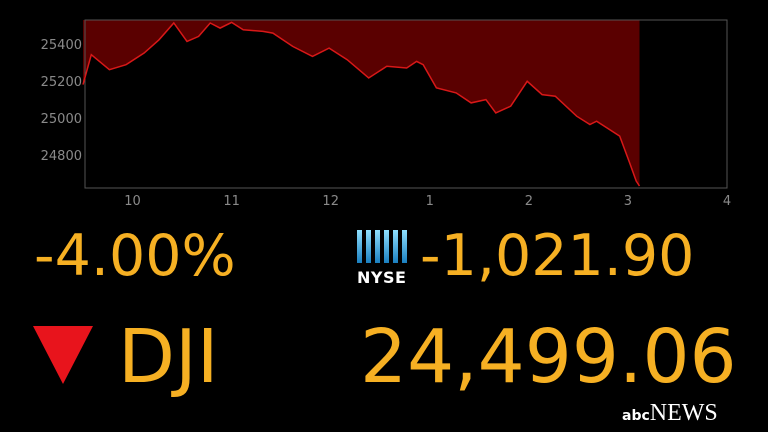 Image resolution: width=768 pixels, height=432 pixels. I want to click on y-tick-label: 25400, so click(61, 45).